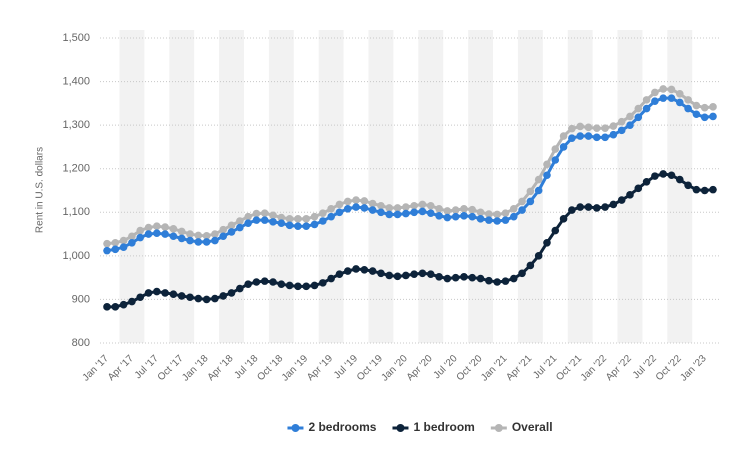  I want to click on x-tick-label: Apr '20, so click(420, 368).